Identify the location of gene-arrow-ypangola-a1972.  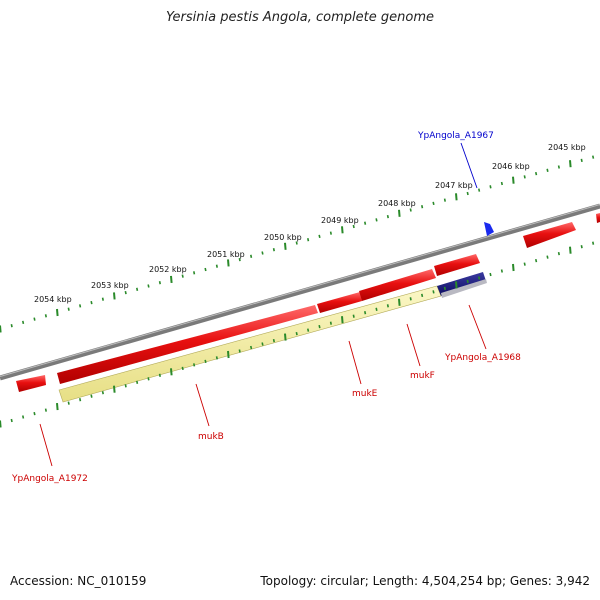
(31, 383).